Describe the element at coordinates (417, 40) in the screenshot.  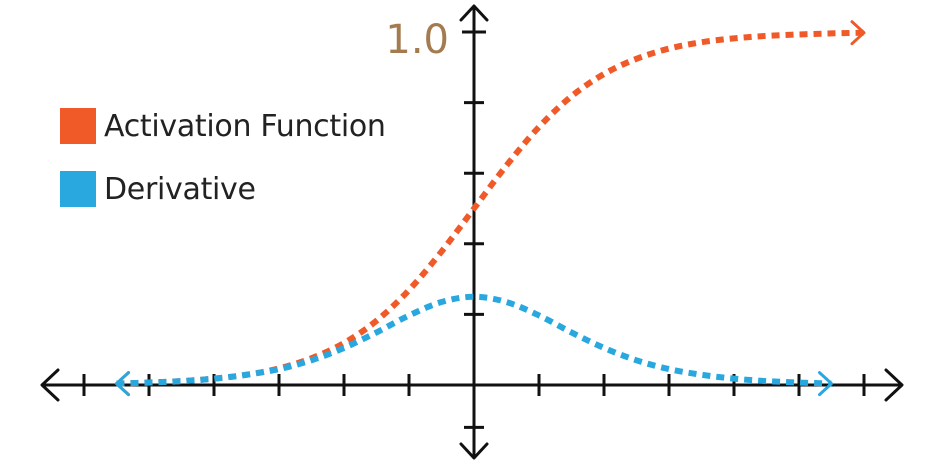
I see `y-tick-label-max: 1.0` at that location.